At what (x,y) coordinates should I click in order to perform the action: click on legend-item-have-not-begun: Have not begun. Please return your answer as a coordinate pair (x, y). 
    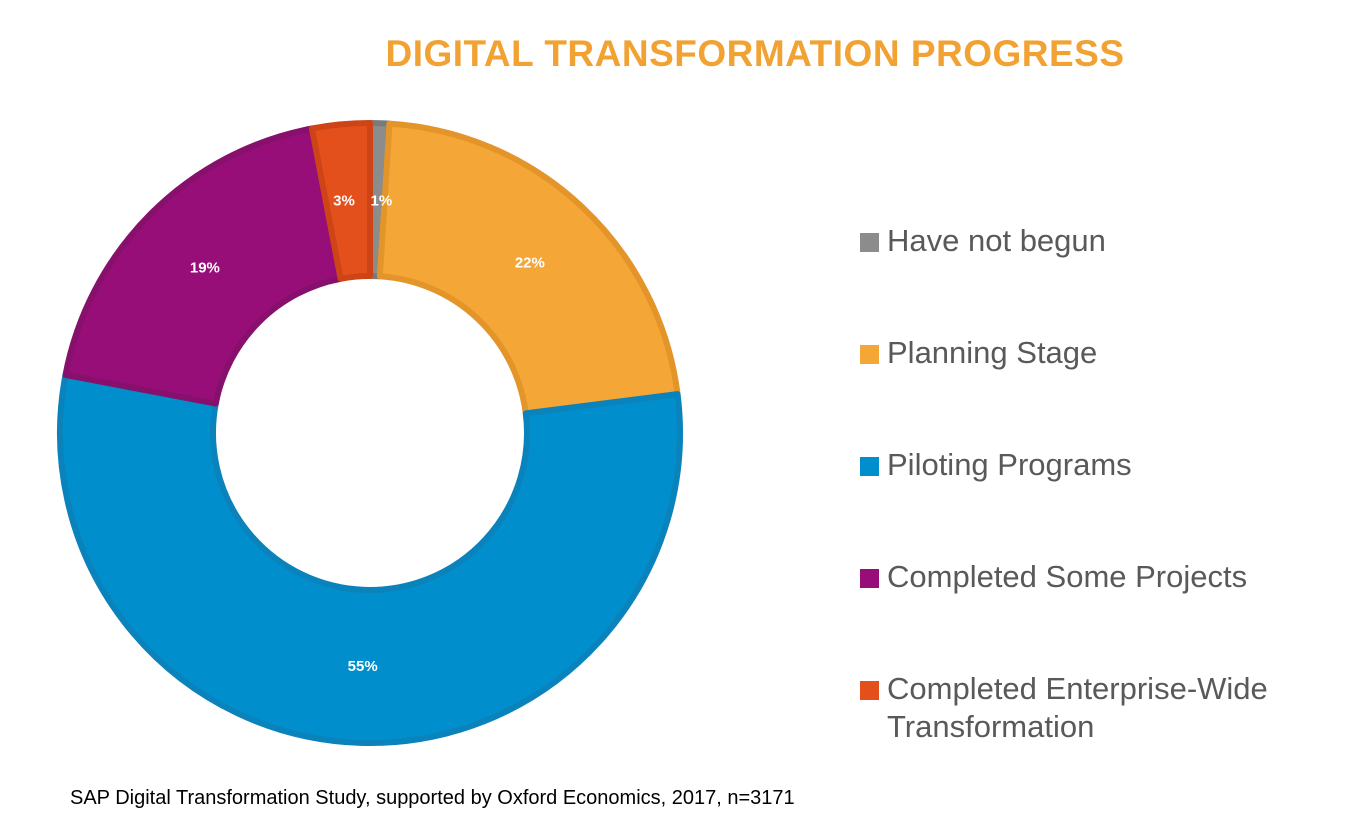
    Looking at the image, I should click on (1098, 241).